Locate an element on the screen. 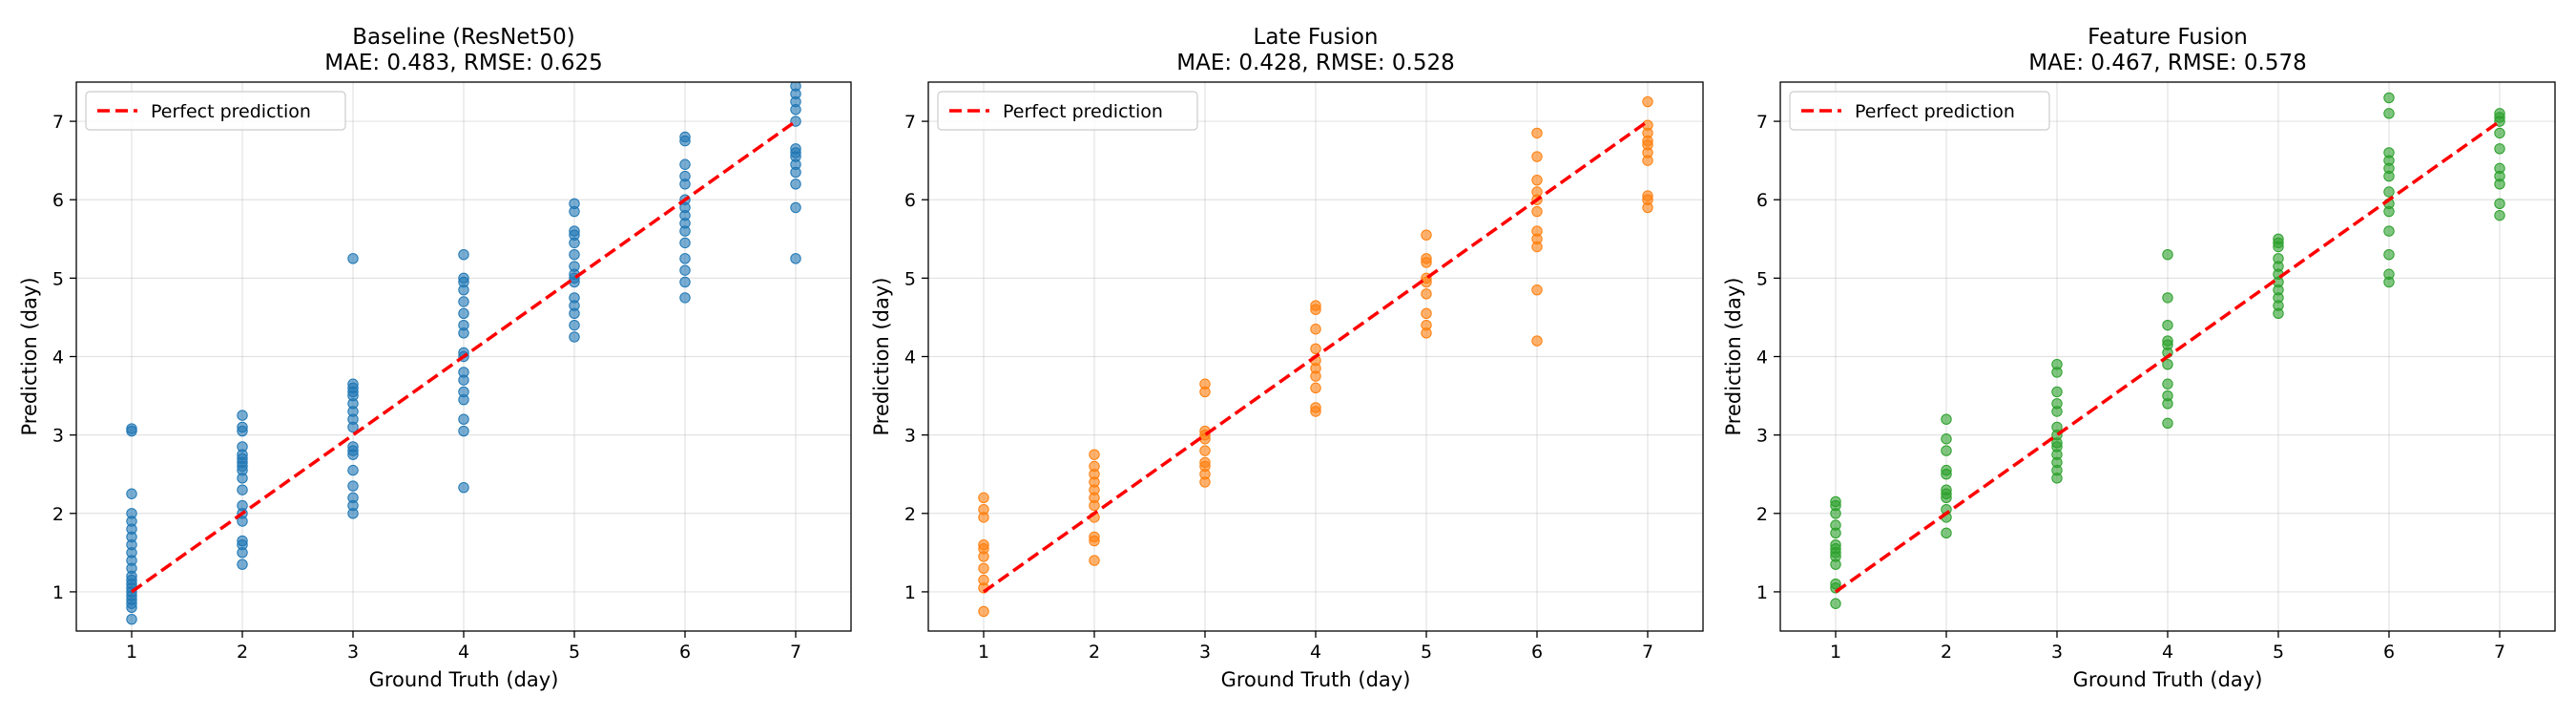 Image resolution: width=2576 pixels, height=716 pixels. y-tick-label: 2 is located at coordinates (910, 514).